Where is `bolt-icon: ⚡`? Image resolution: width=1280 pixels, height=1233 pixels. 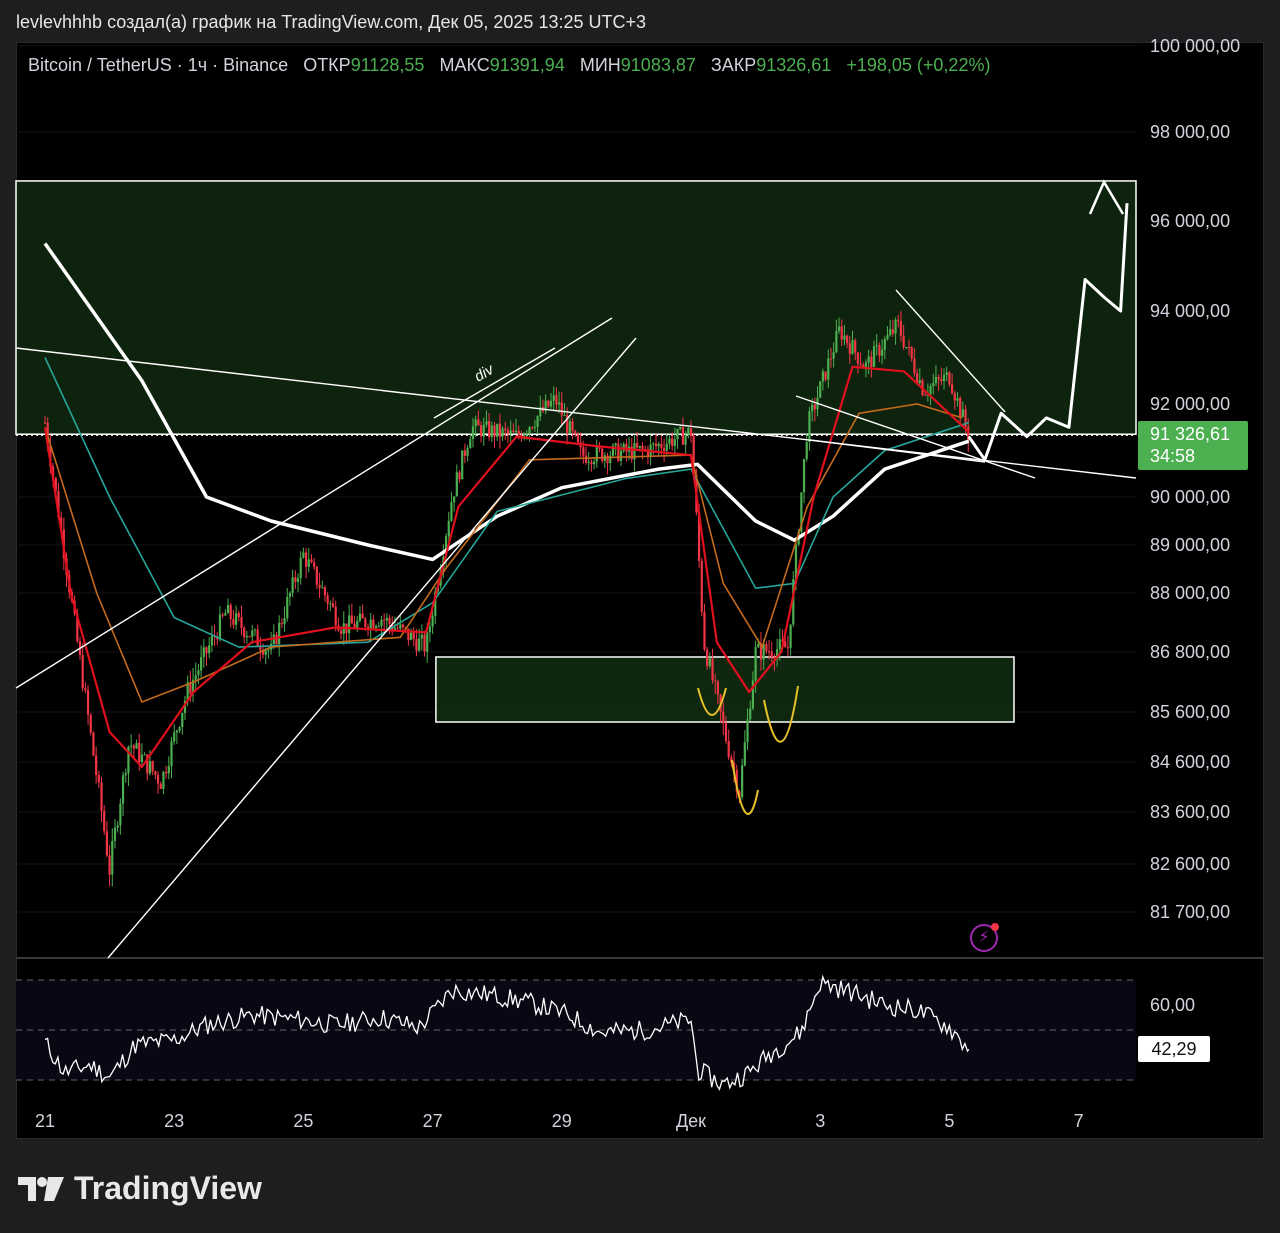
bolt-icon: ⚡ is located at coordinates (984, 938).